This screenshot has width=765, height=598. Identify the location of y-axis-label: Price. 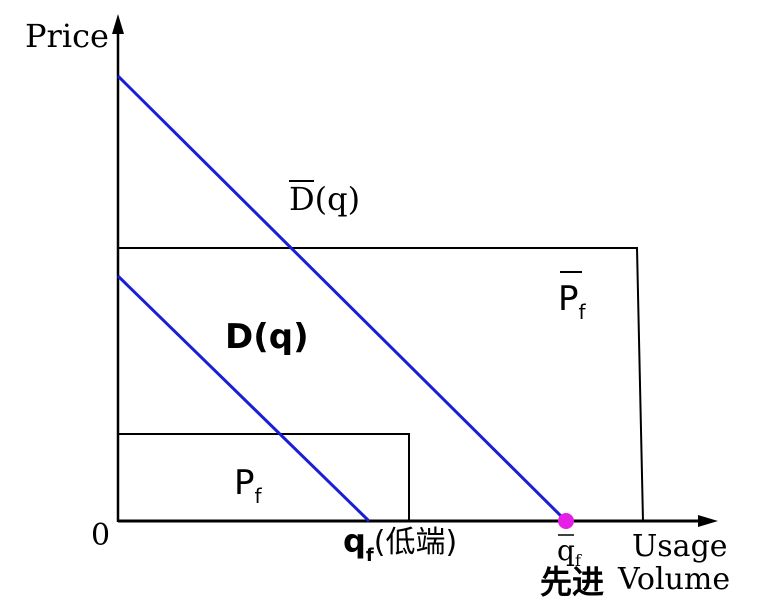
(67, 36).